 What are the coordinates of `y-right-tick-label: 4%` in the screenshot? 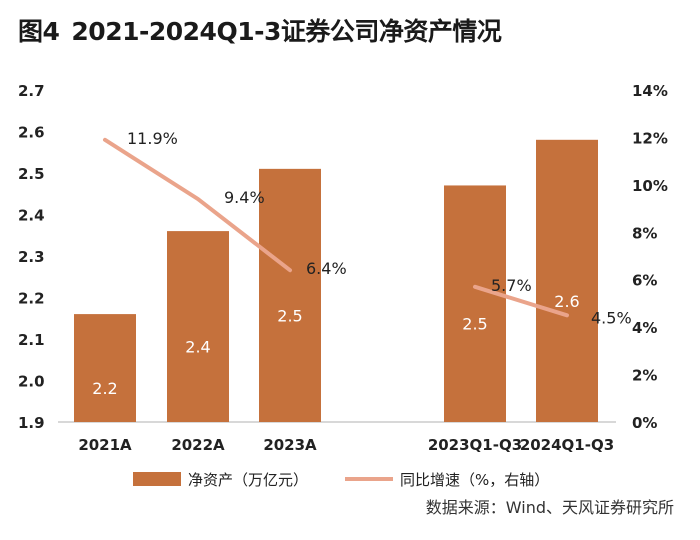 It's located at (644, 328).